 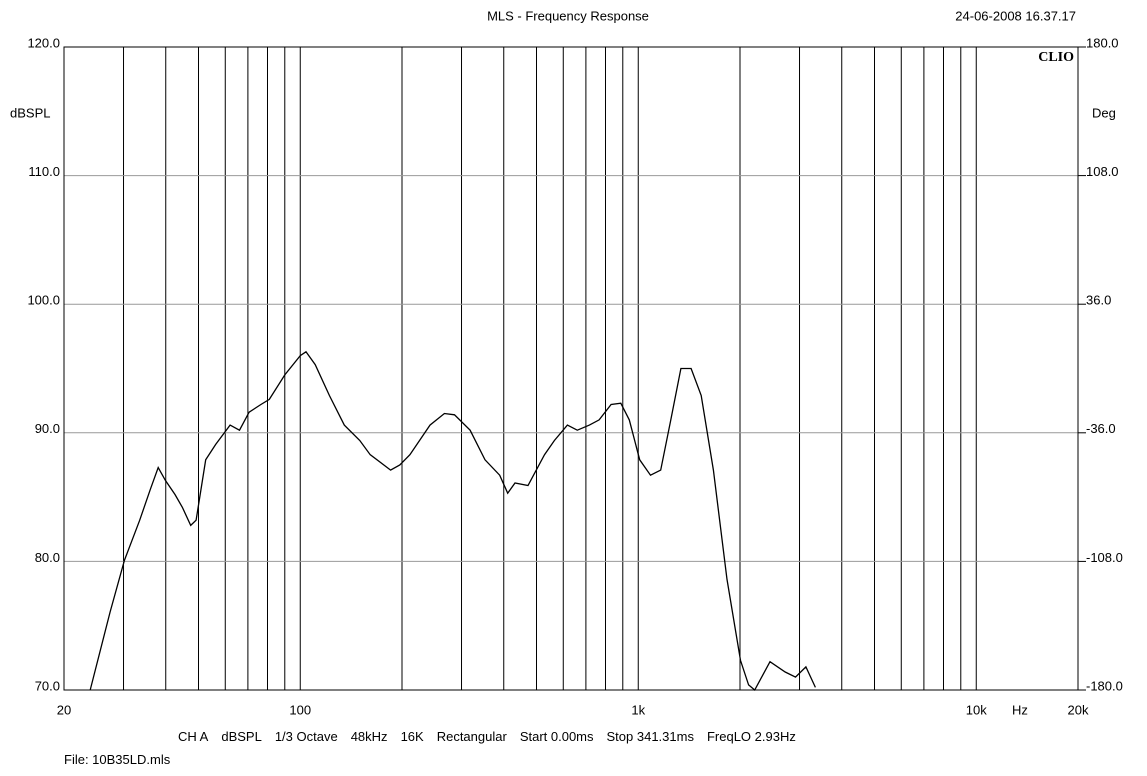 What do you see at coordinates (1078, 709) in the screenshot?
I see `x-tick-label: 20k` at bounding box center [1078, 709].